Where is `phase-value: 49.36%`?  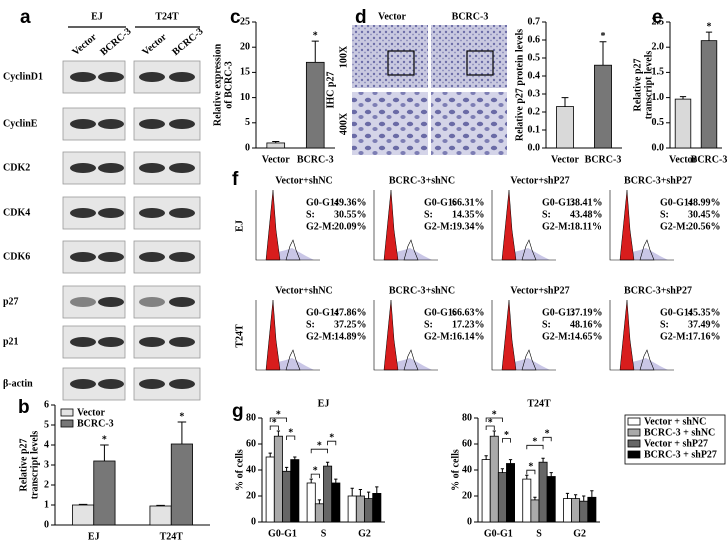
phase-value: 49.36% is located at coordinates (350, 202).